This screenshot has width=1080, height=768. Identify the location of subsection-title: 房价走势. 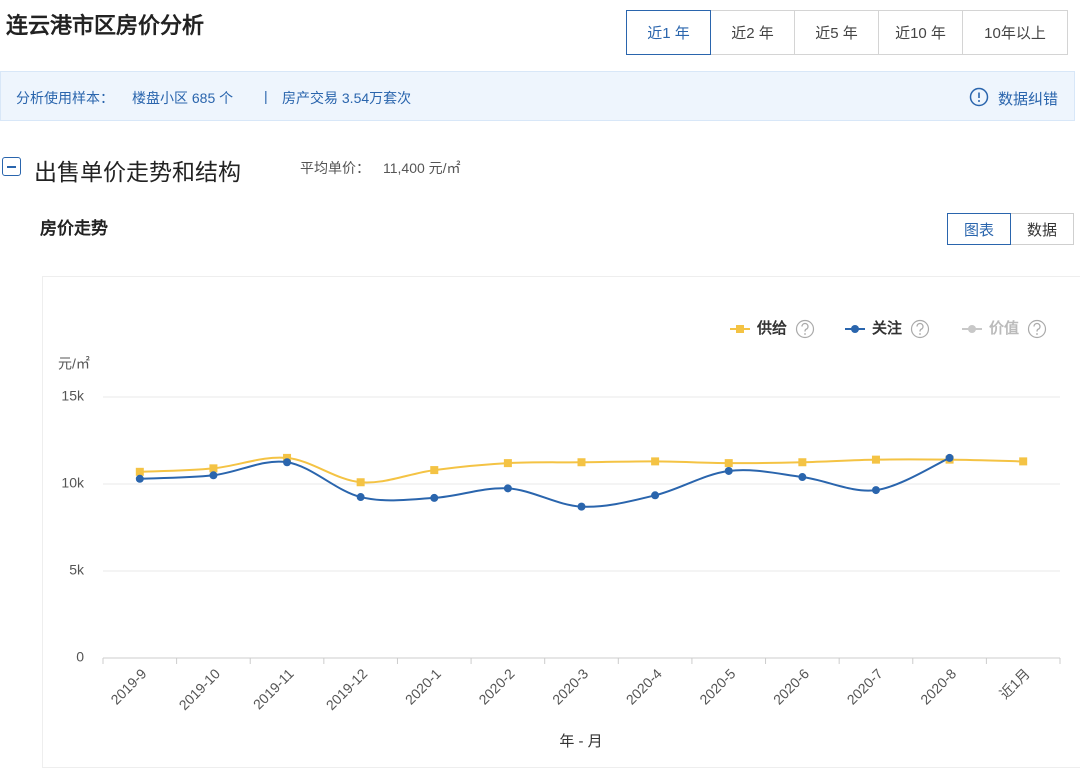
(74, 228).